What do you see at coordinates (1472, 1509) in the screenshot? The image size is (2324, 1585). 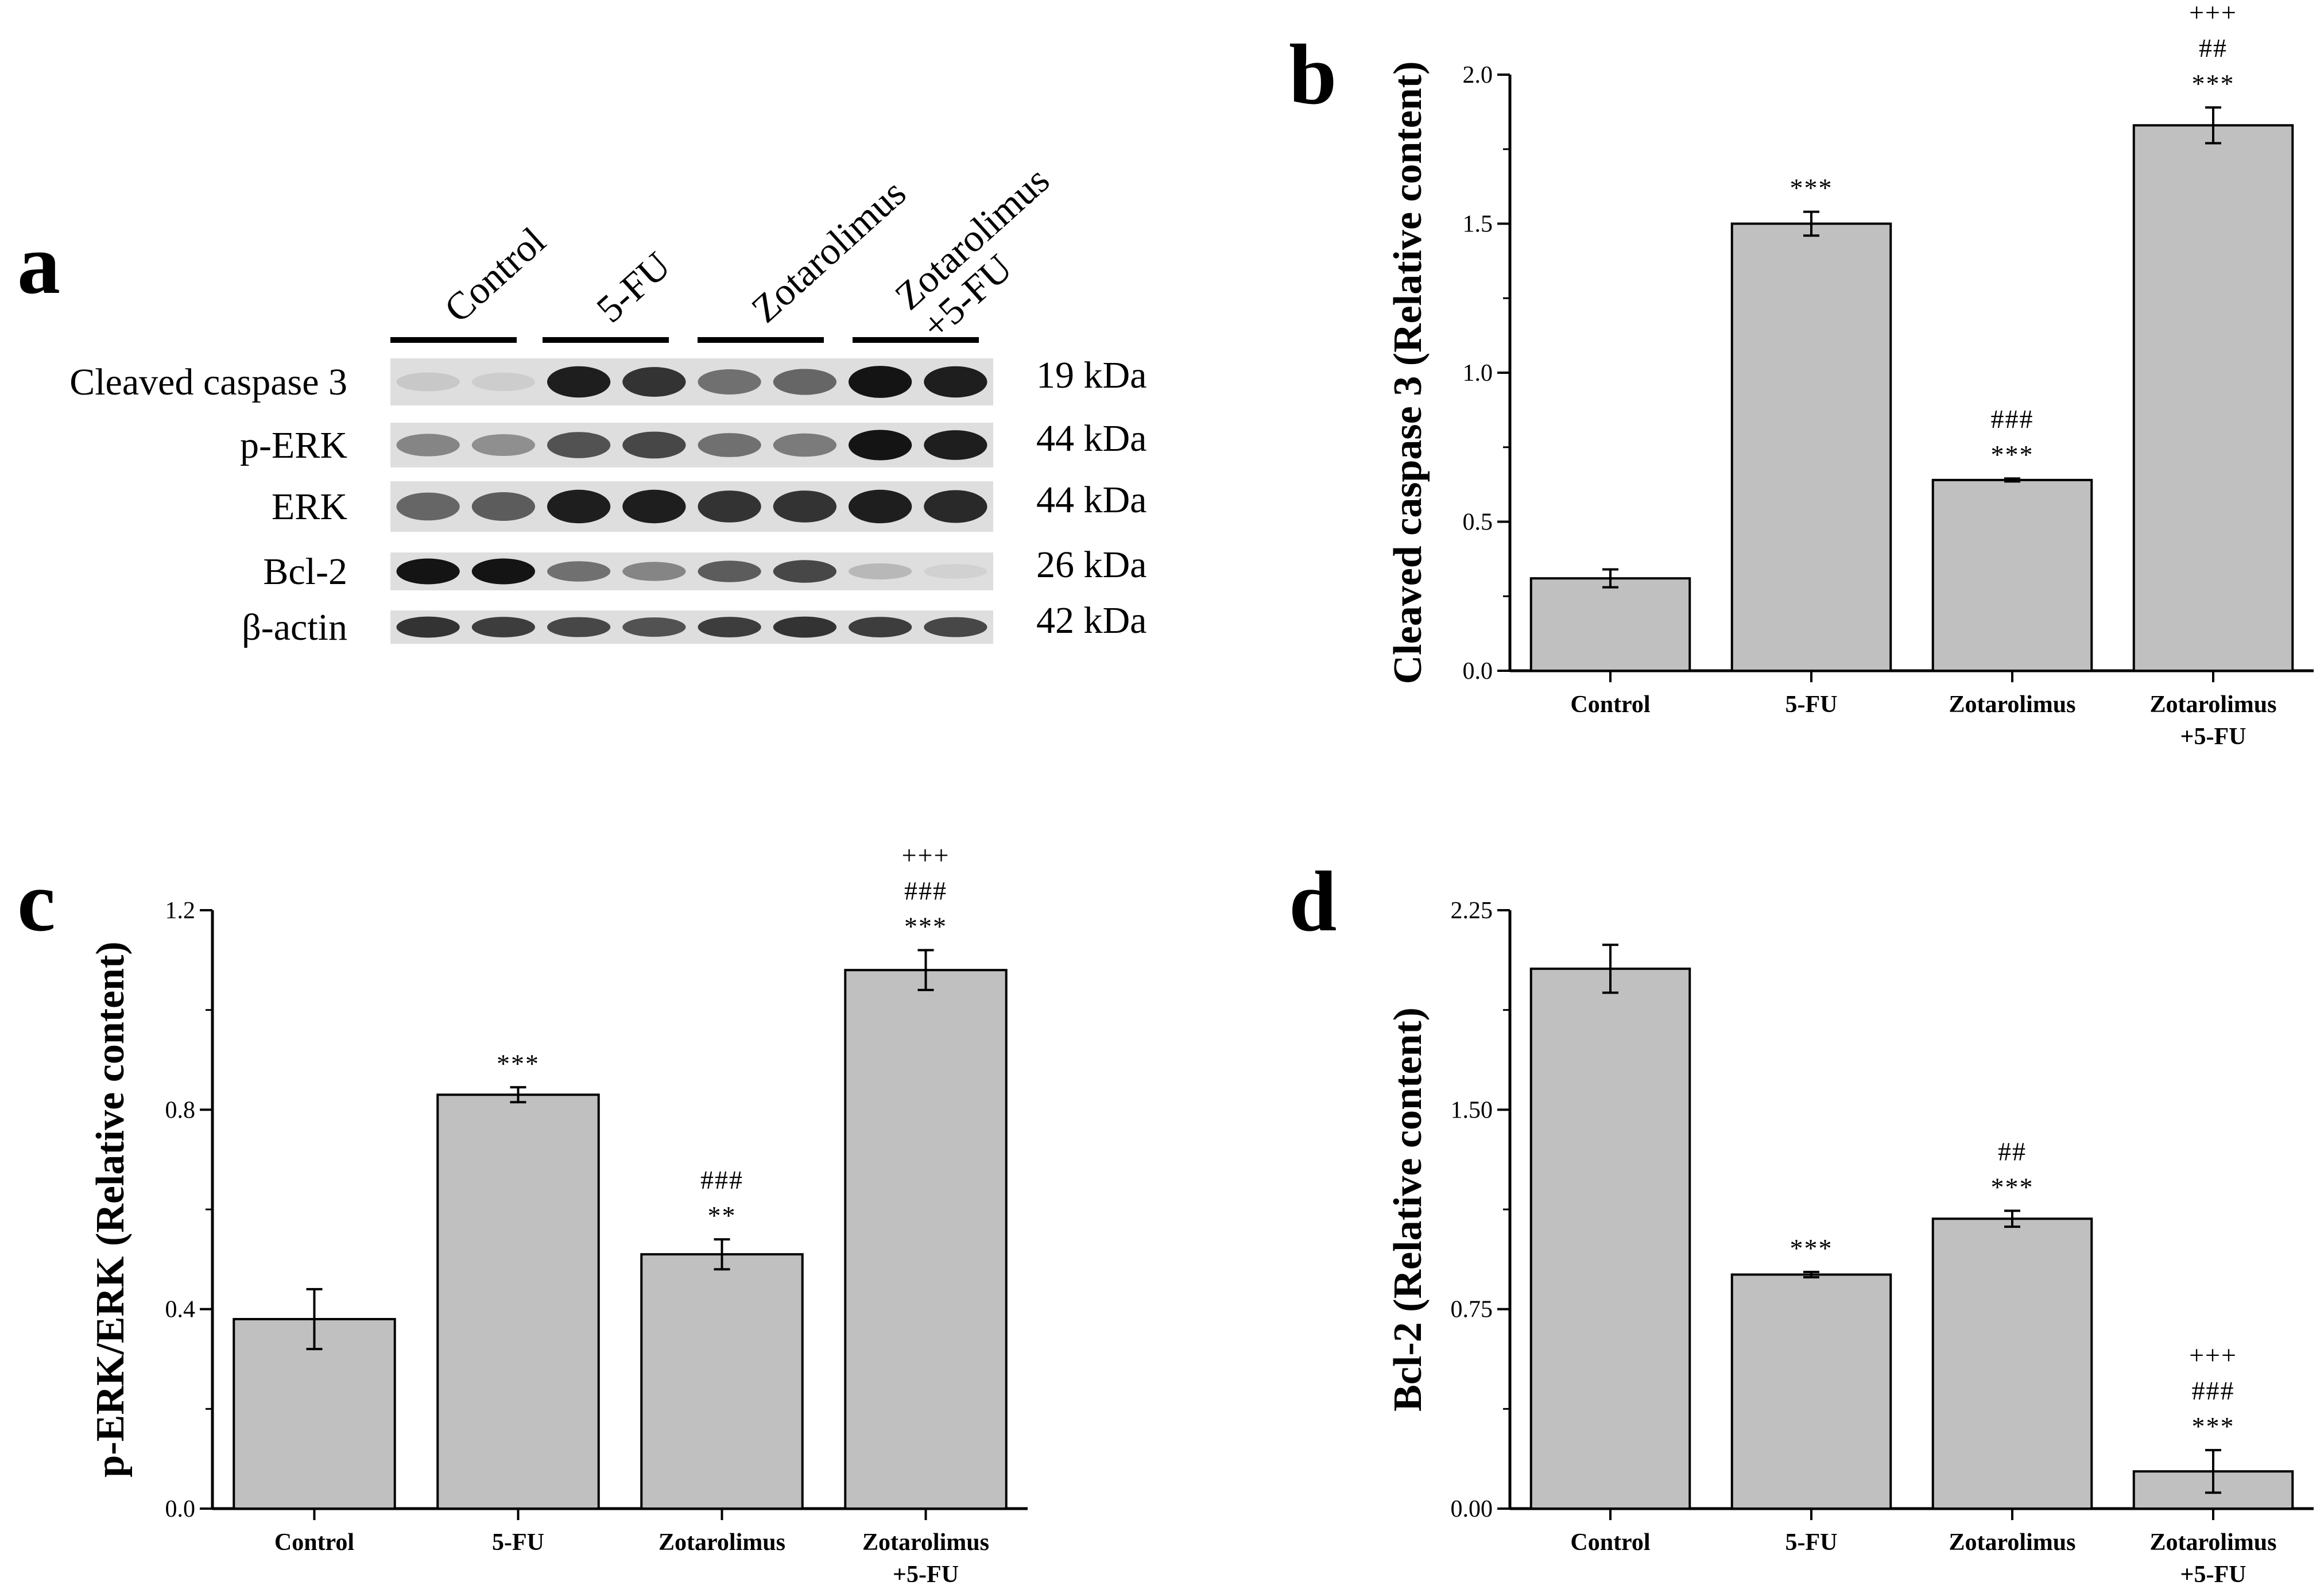 I see `y-tick-label: 0.00` at bounding box center [1472, 1509].